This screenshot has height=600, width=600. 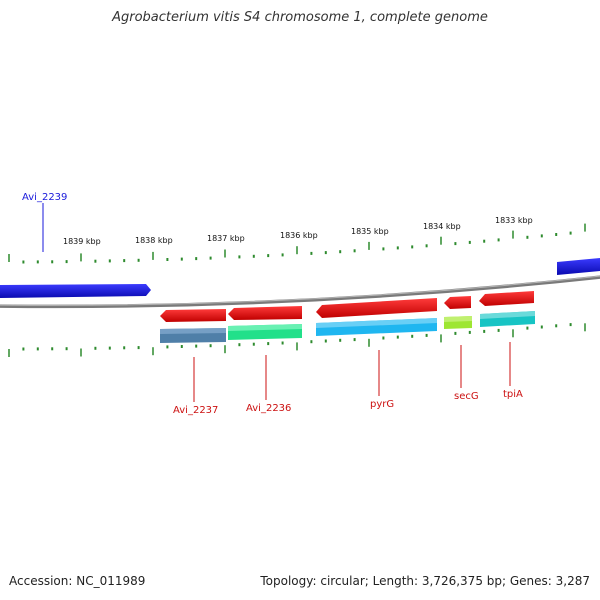 What do you see at coordinates (77, 581) in the screenshot?
I see `accession-text: Accession: NC_011989` at bounding box center [77, 581].